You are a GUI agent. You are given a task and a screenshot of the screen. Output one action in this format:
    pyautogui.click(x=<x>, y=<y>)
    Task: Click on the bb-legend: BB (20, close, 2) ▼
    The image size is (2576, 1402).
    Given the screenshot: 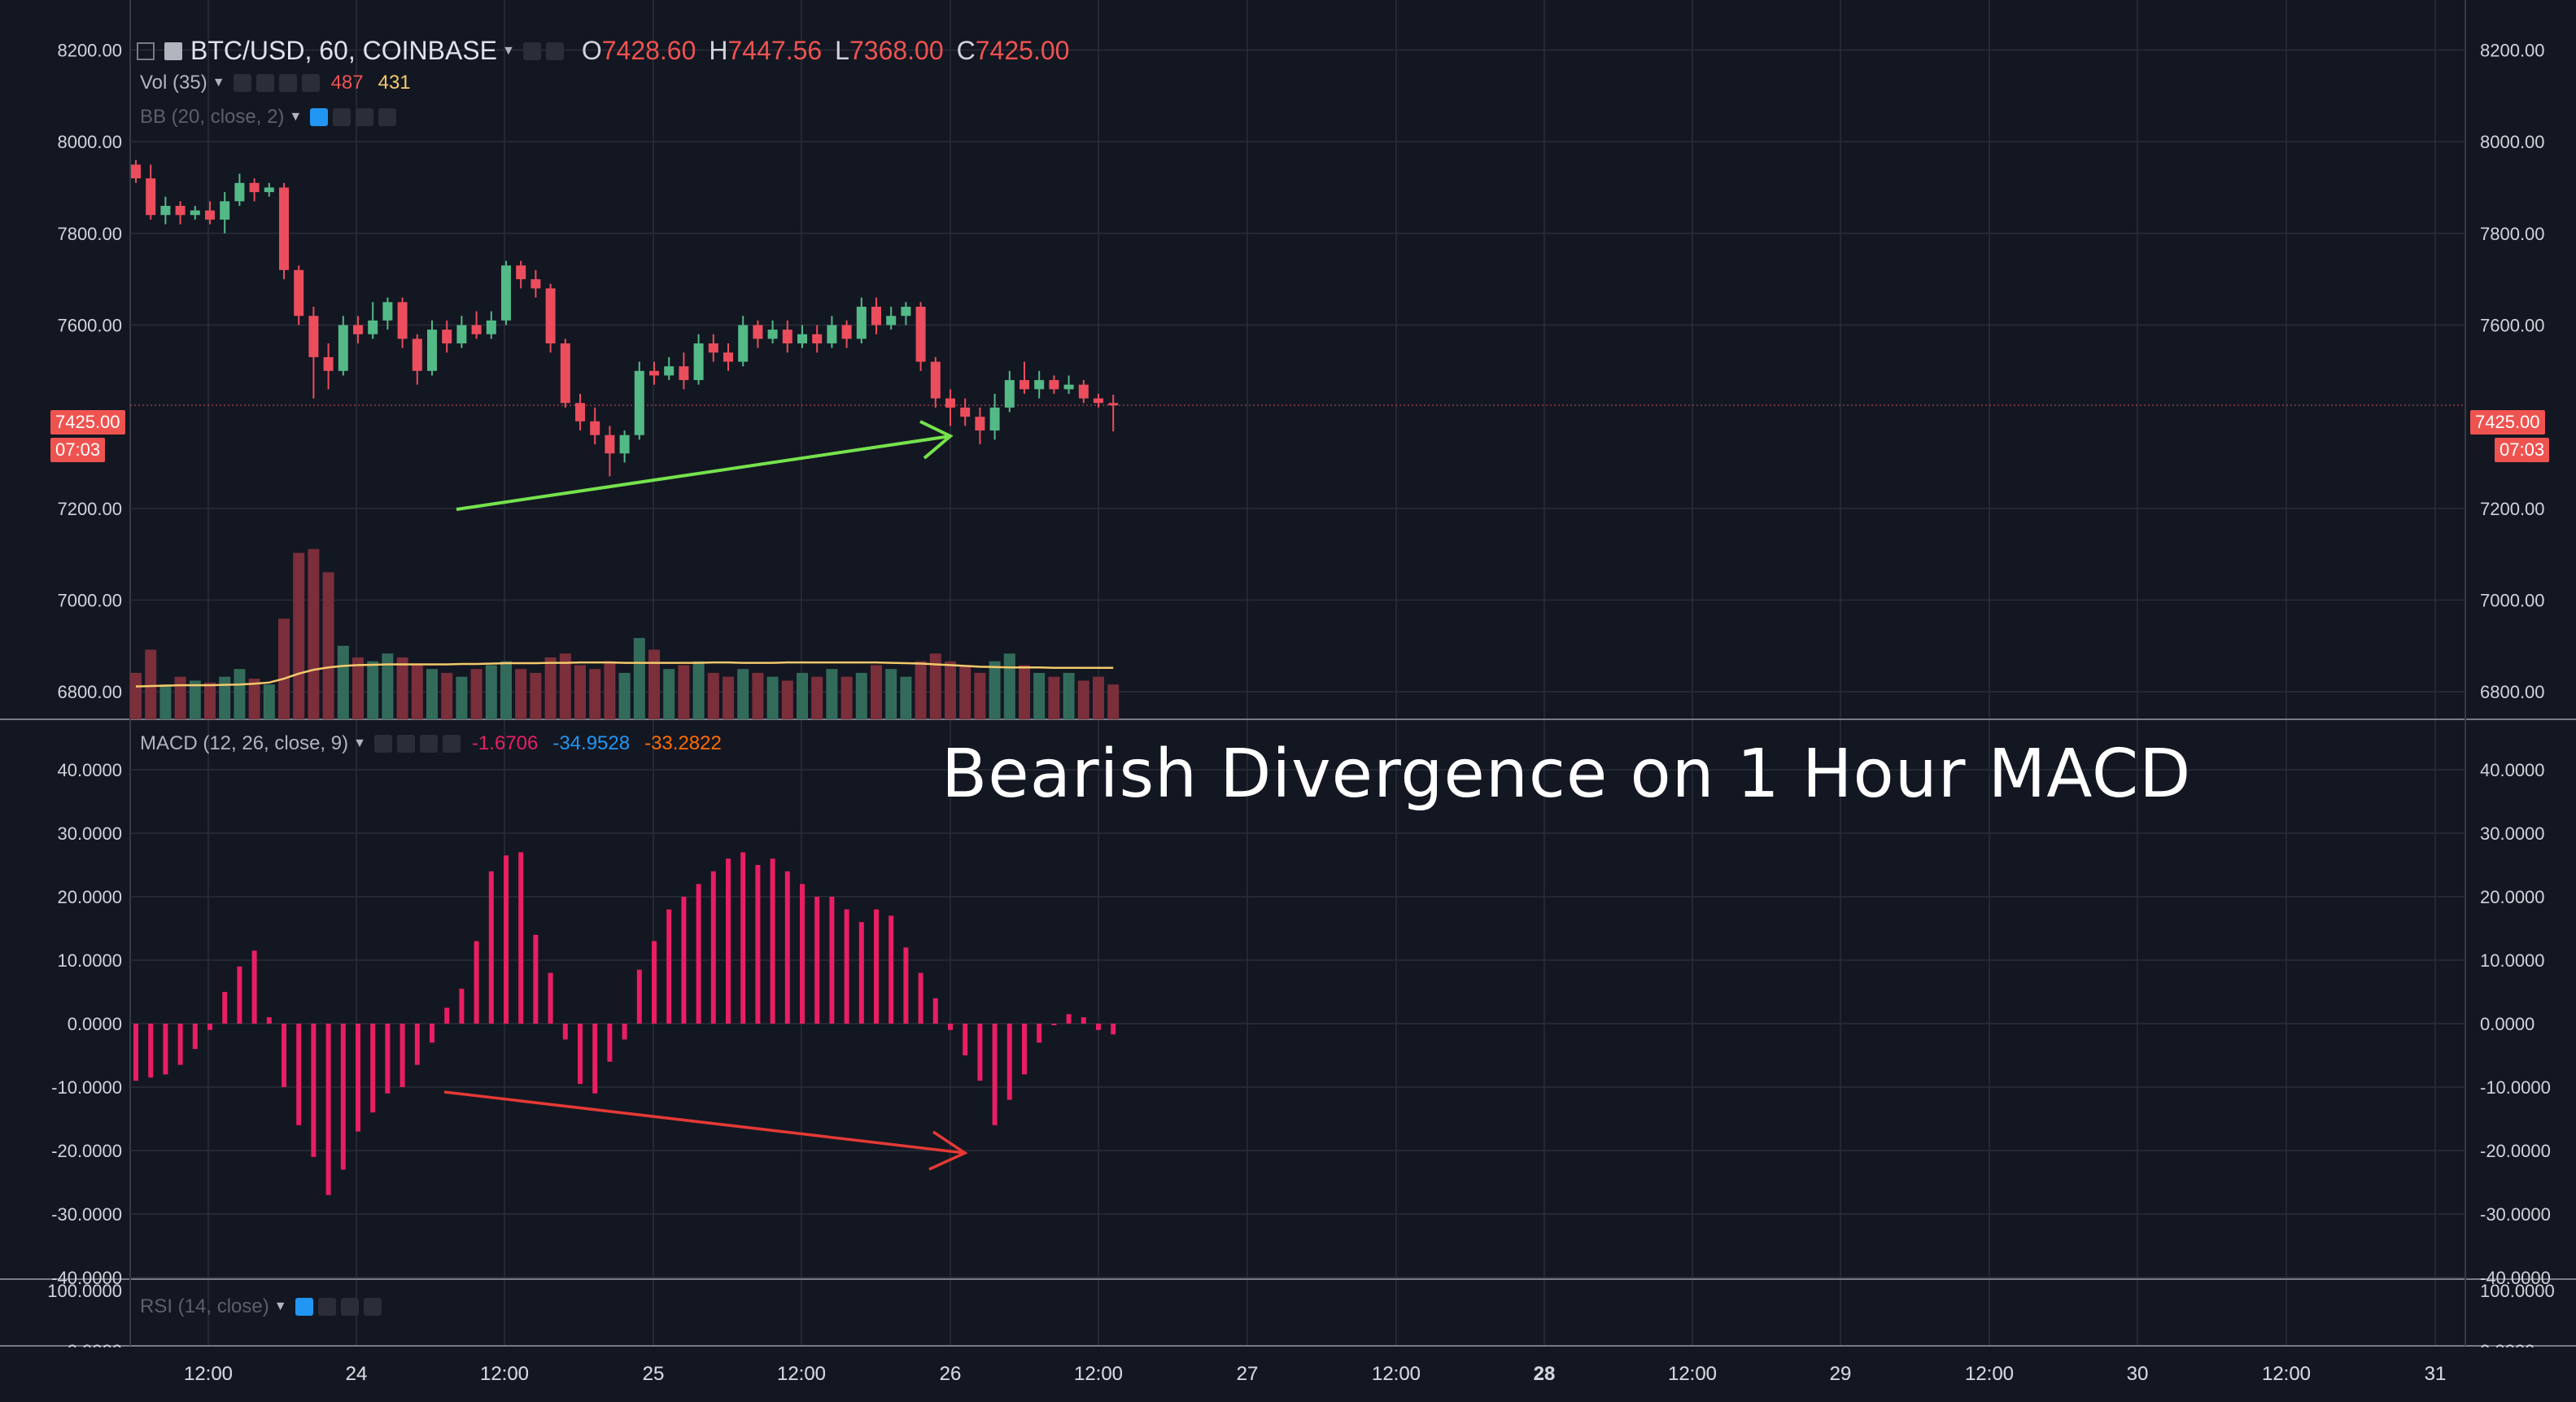 What is the action you would take?
    pyautogui.click(x=270, y=118)
    